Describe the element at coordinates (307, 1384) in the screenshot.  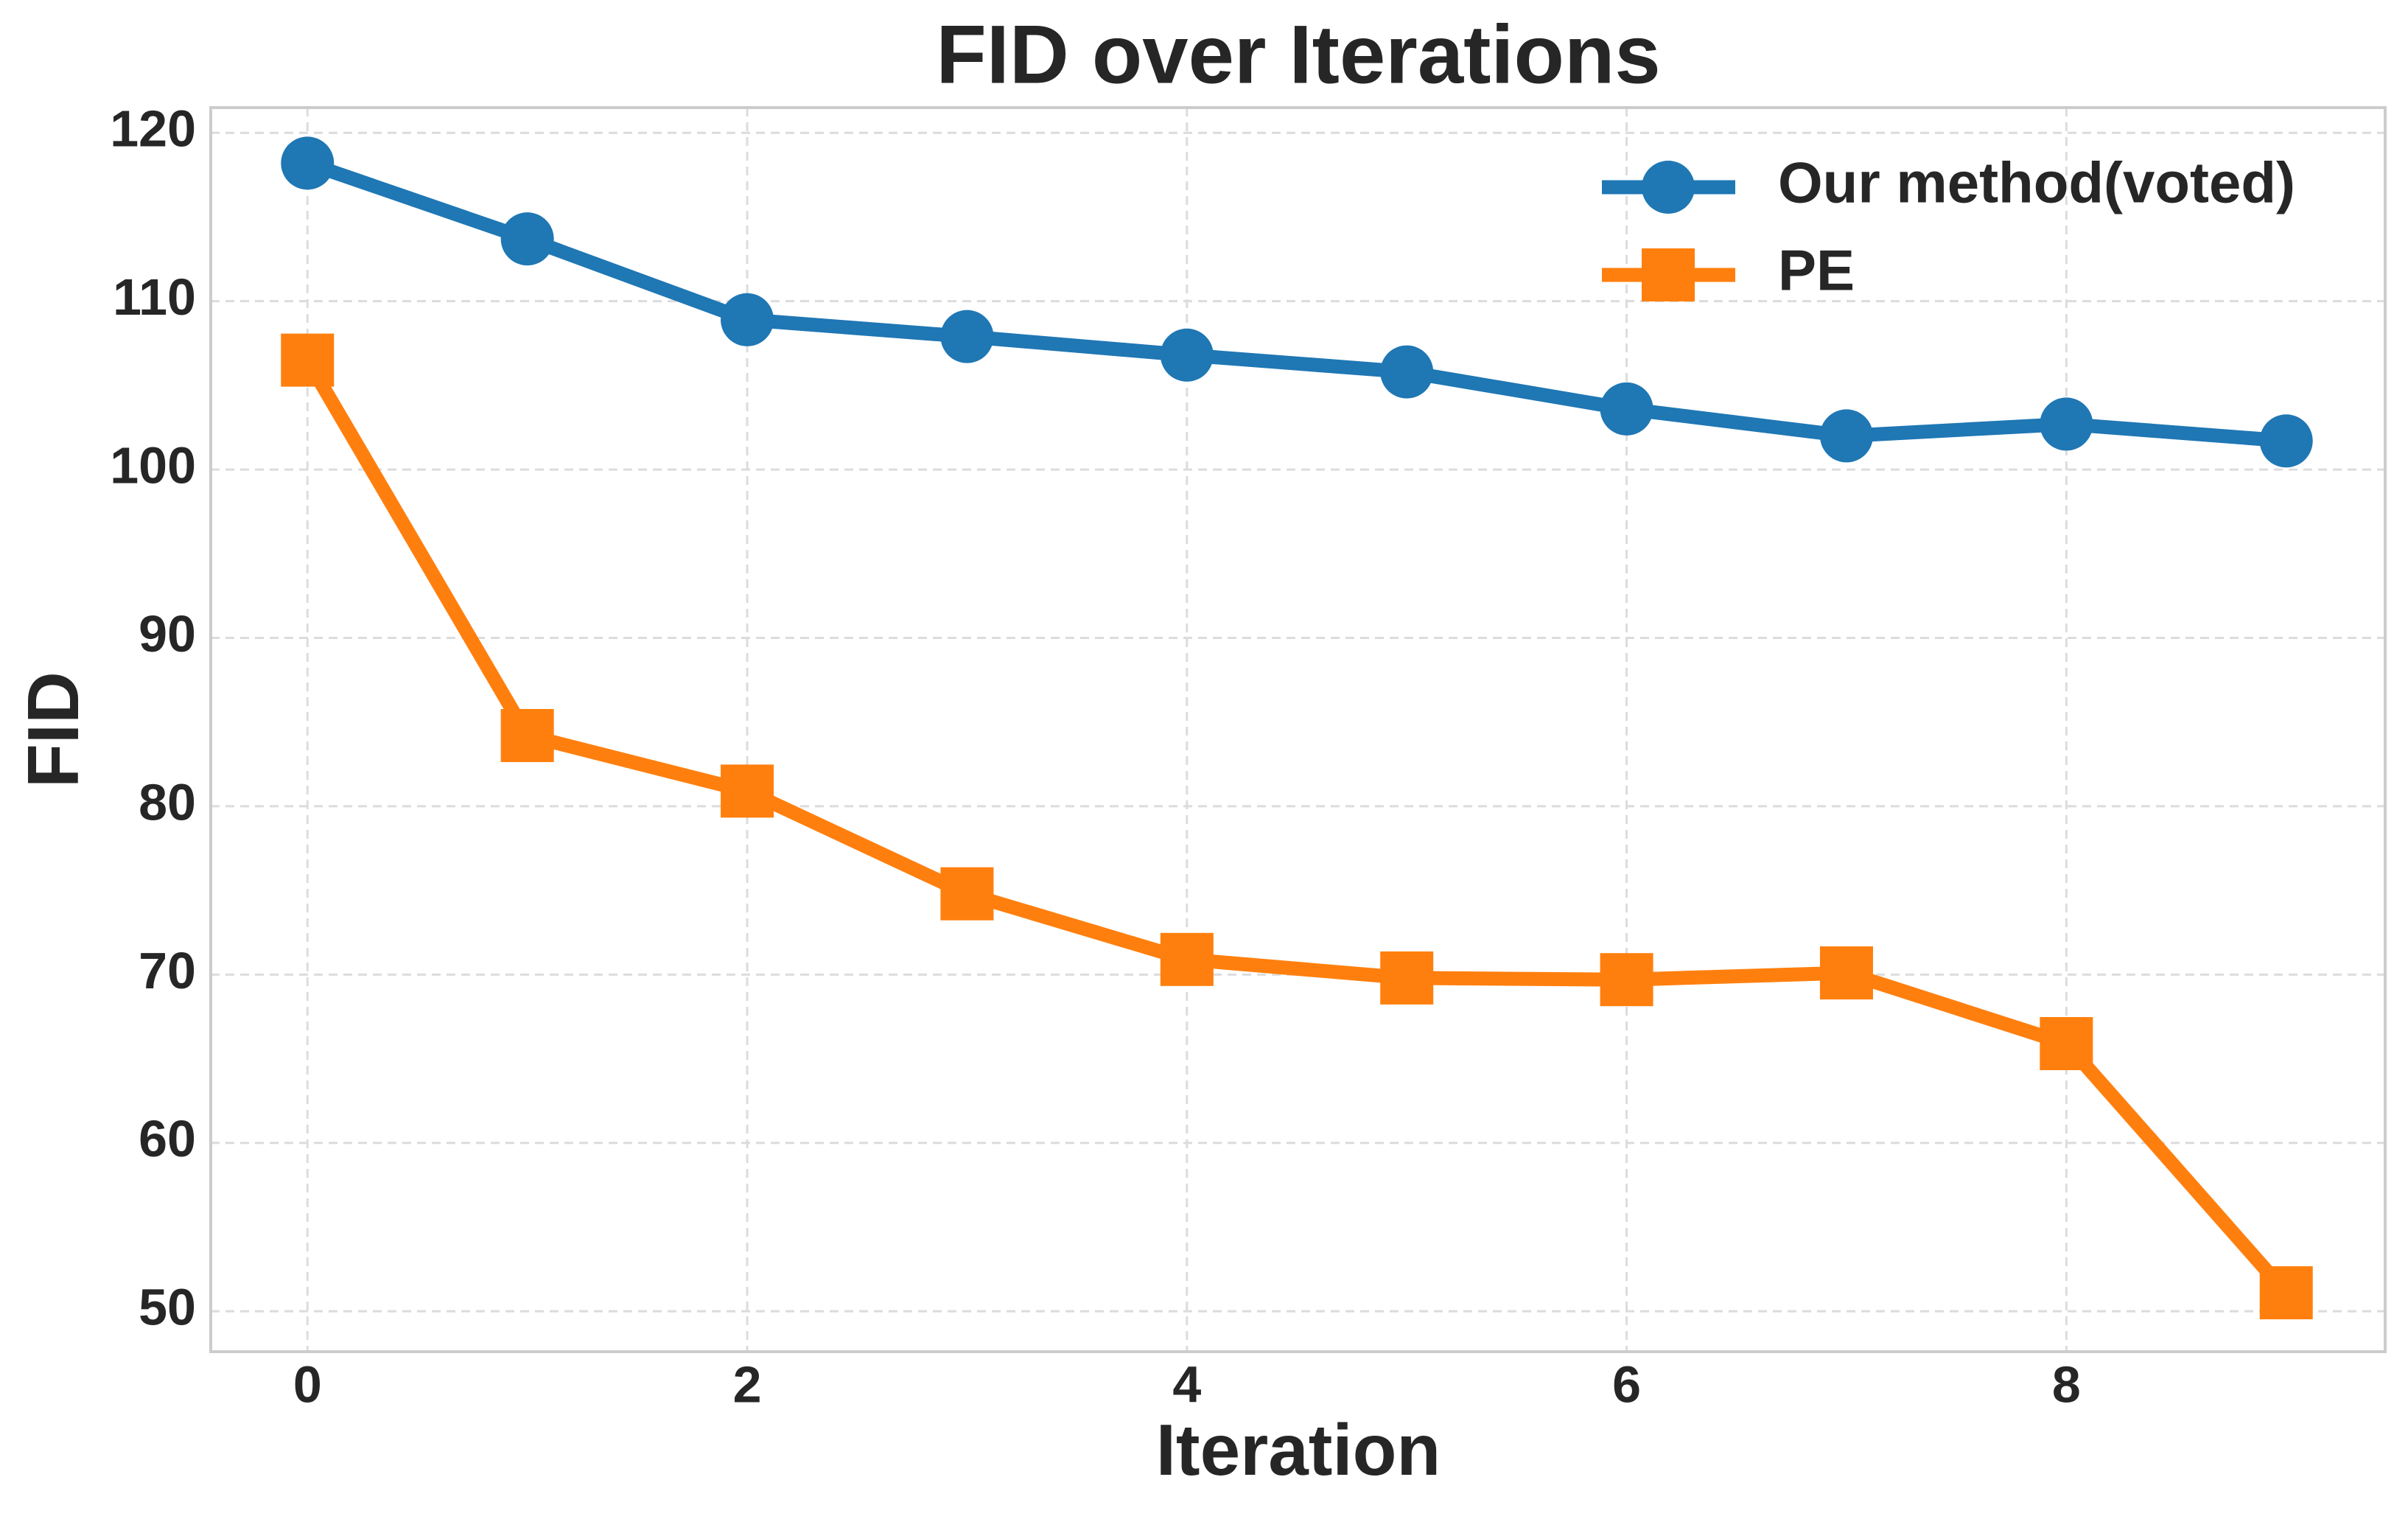
I see `x-tick-label: 0` at that location.